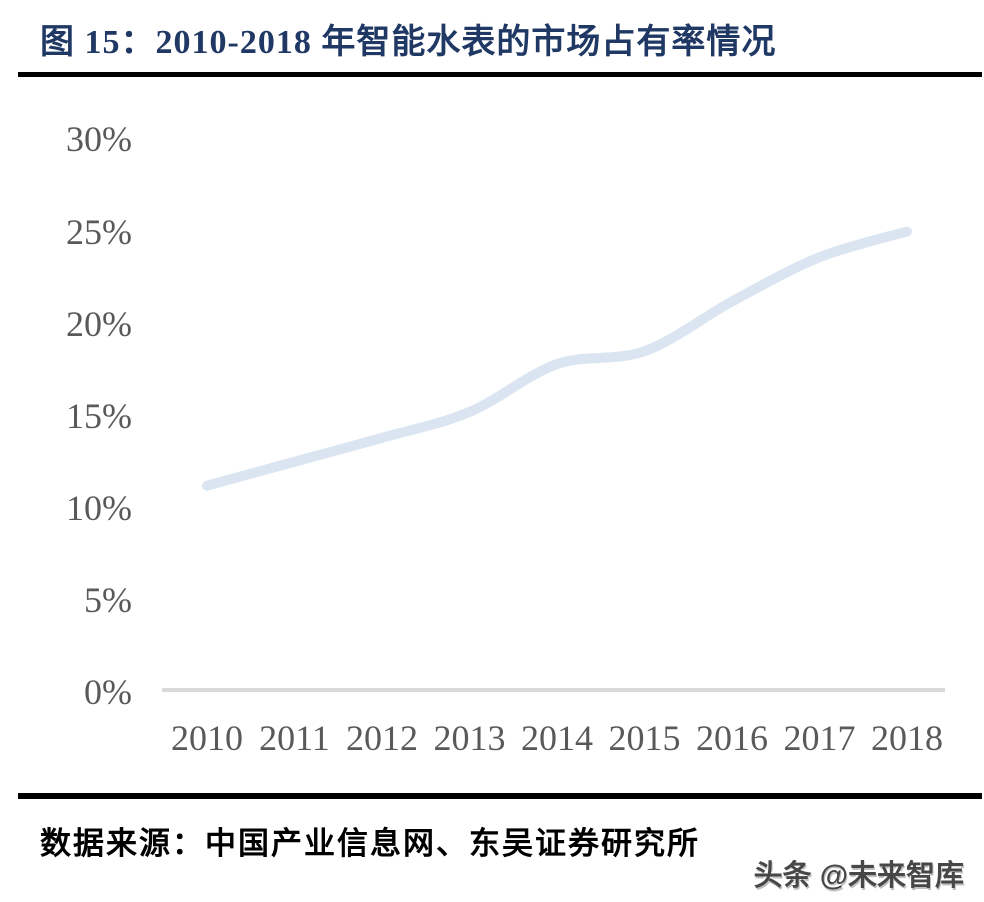 The image size is (984, 902). Describe the element at coordinates (99, 139) in the screenshot. I see `y-axis-label: 30%` at that location.